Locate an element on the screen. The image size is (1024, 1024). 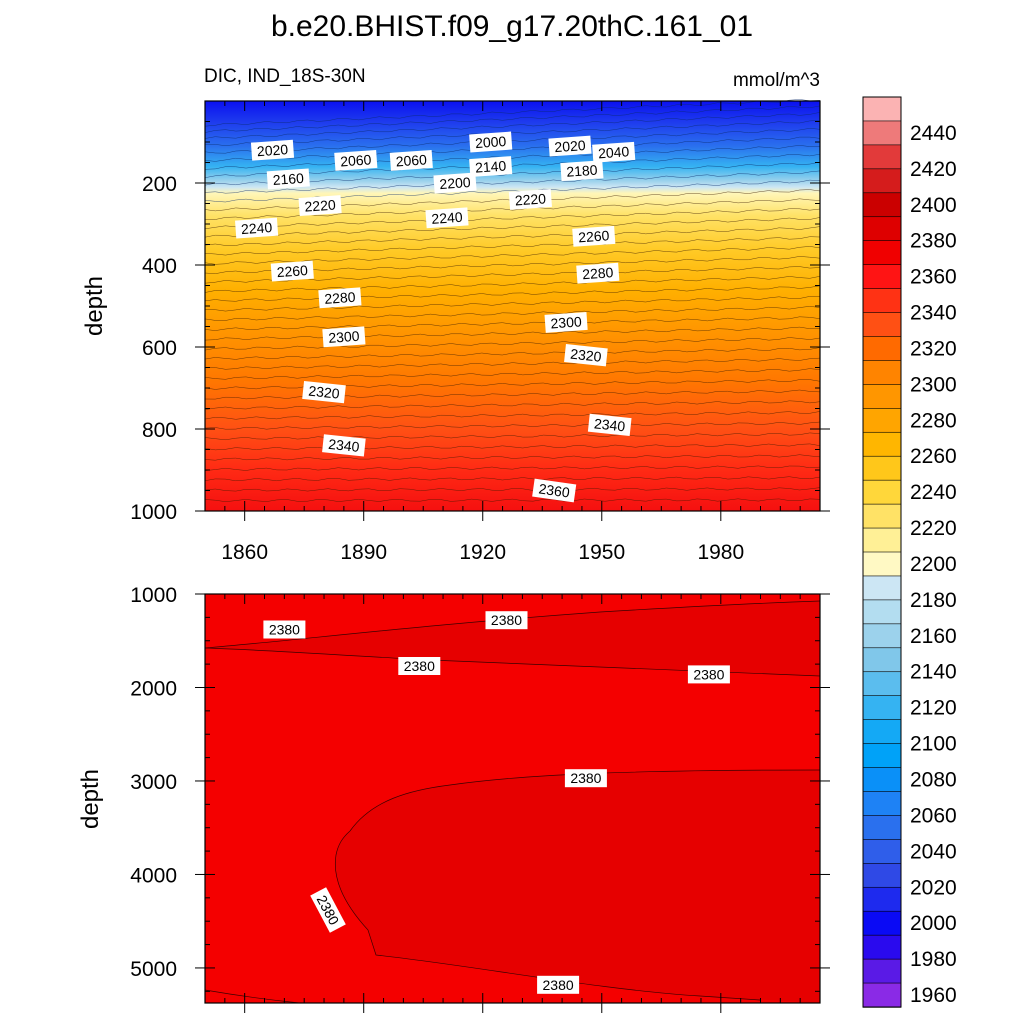
contour-label-text: 2220 is located at coordinates (320, 206).